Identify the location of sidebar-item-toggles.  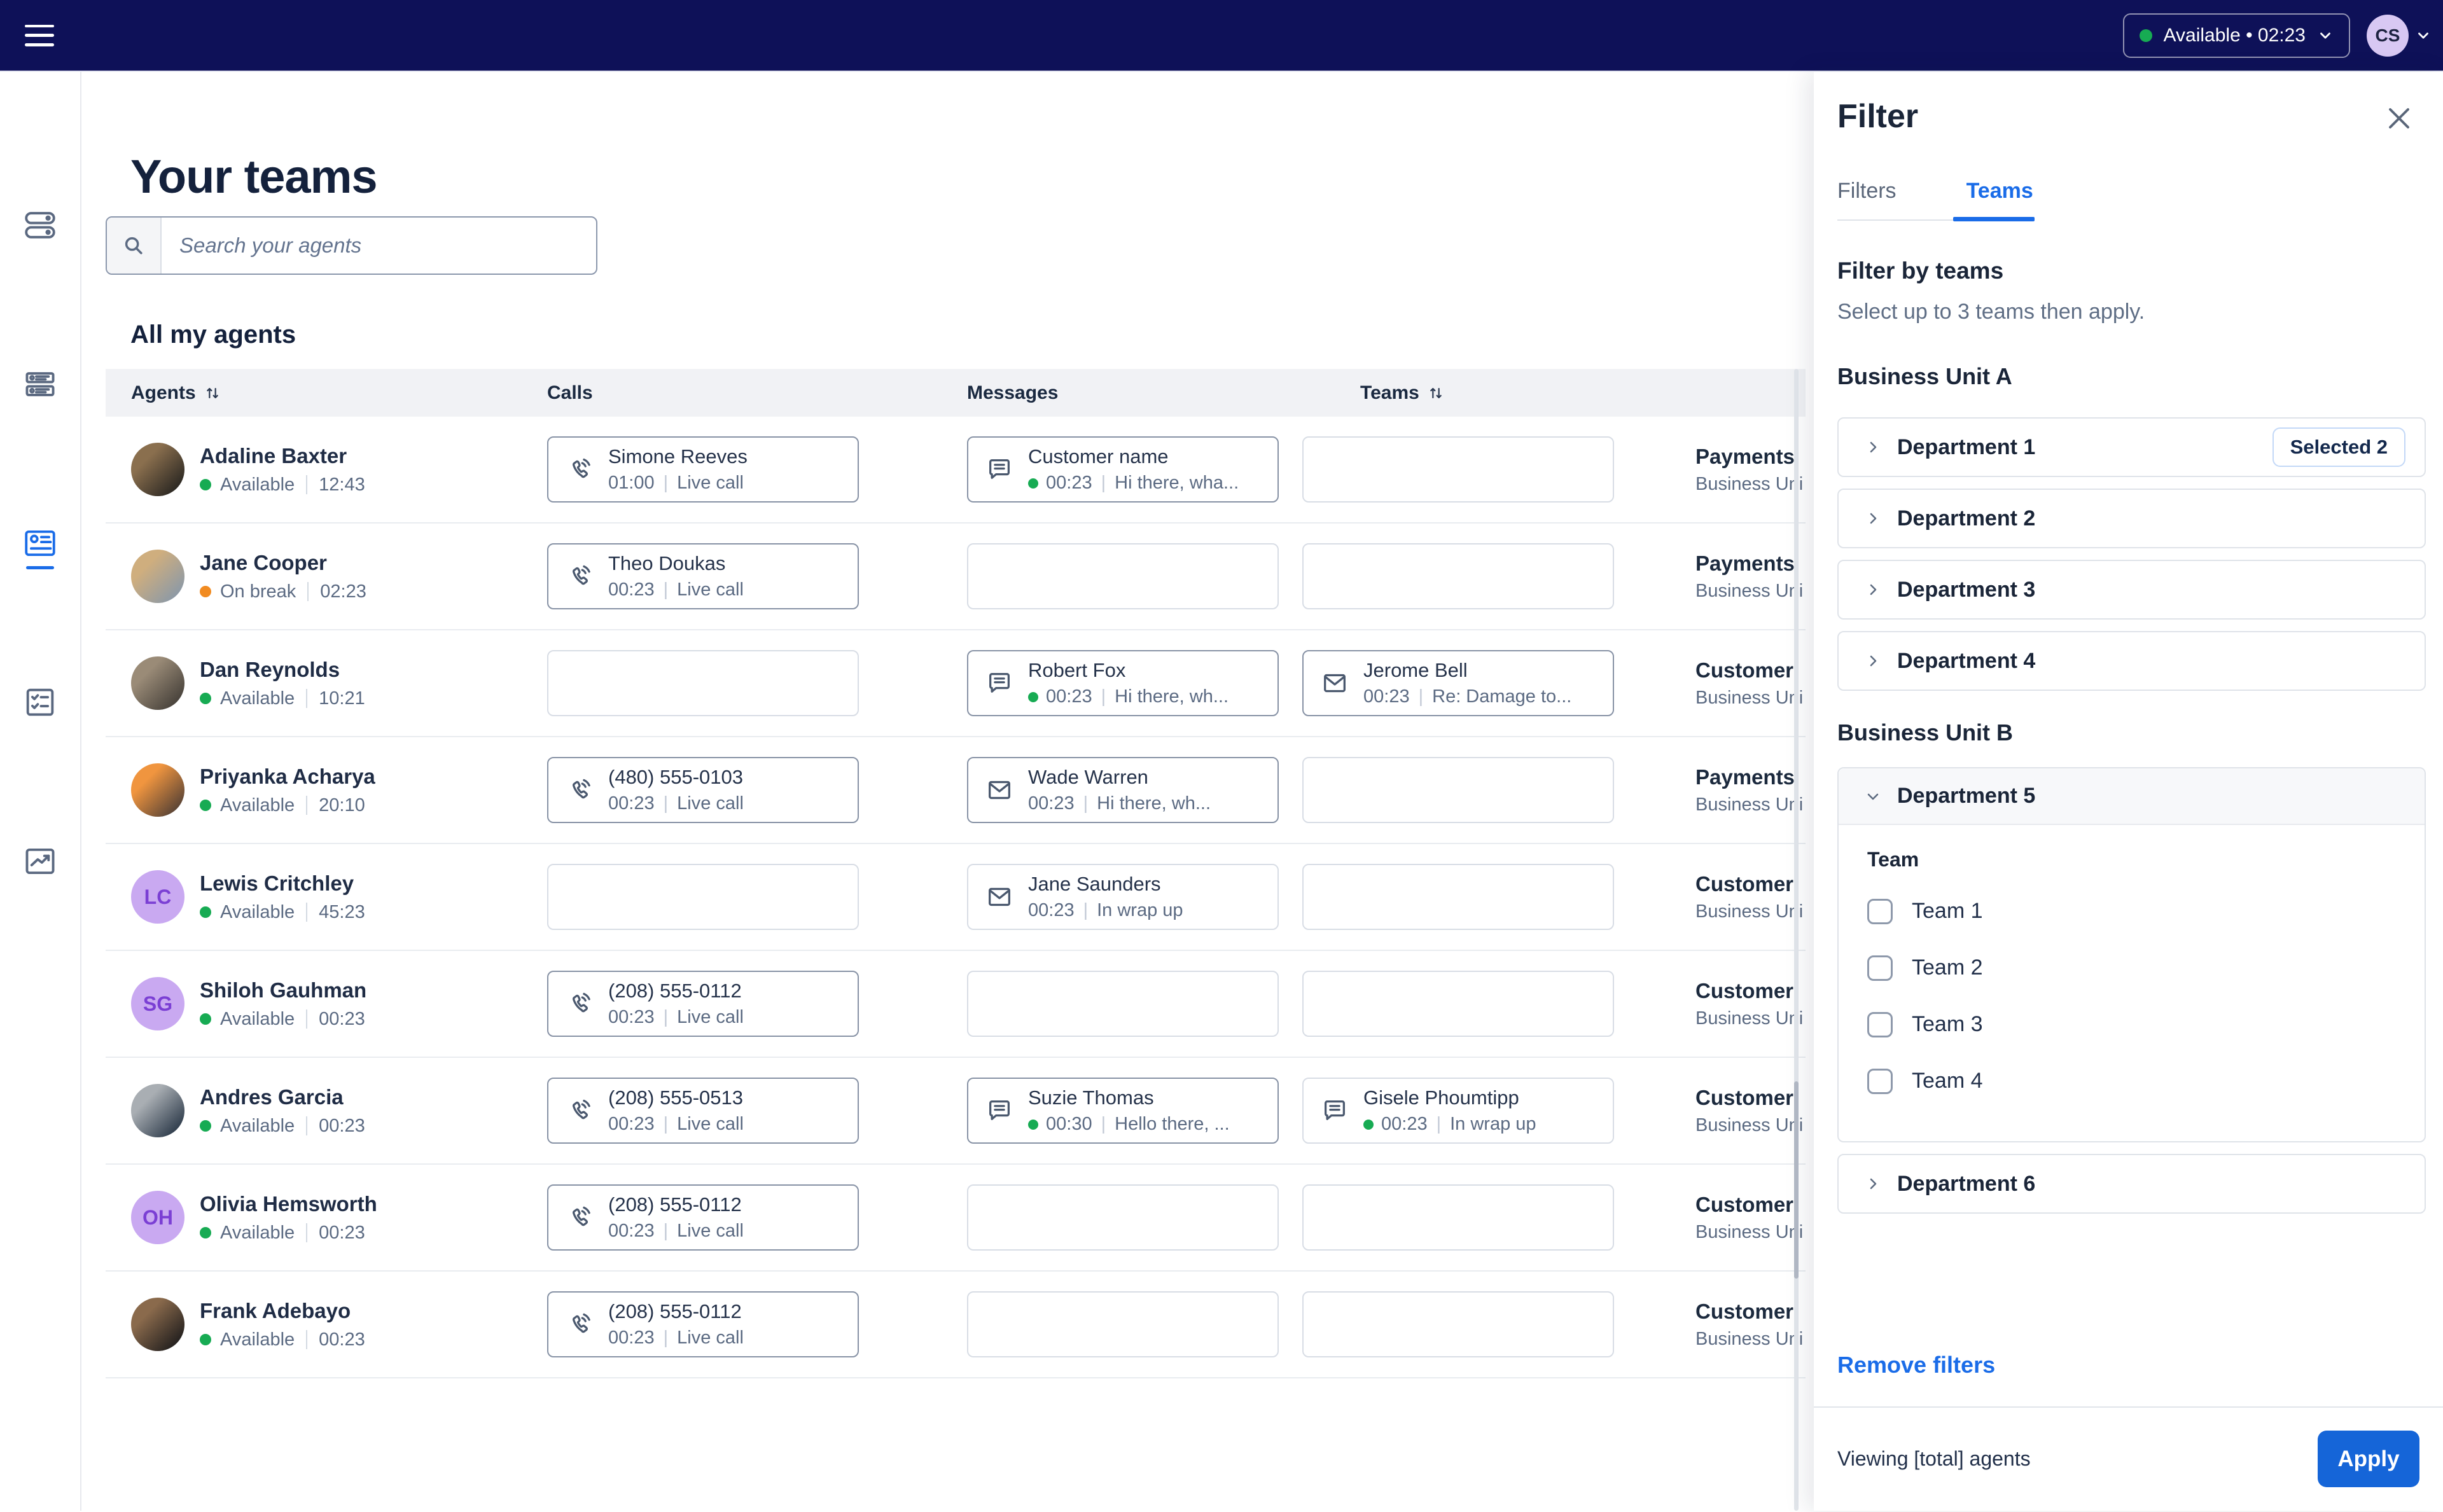
(40, 225).